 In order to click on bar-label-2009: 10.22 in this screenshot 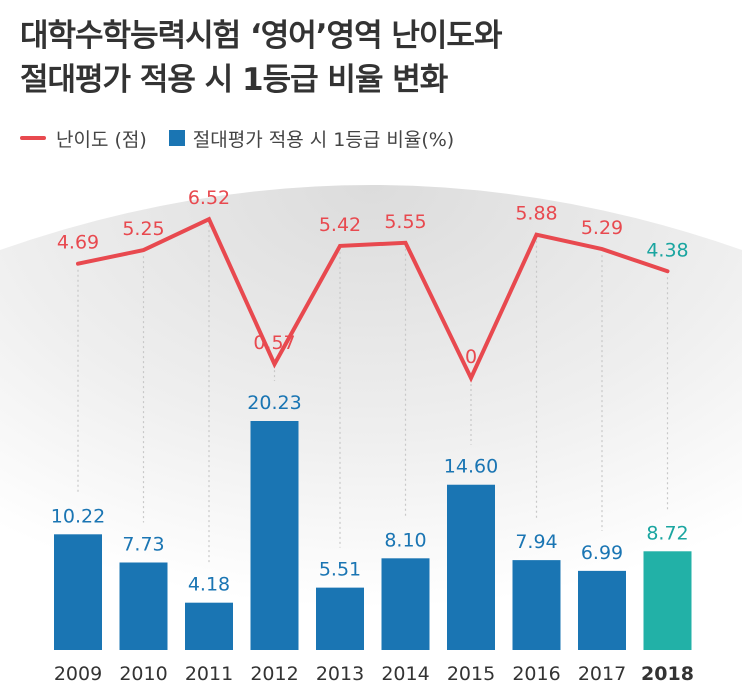, I will do `click(78, 516)`.